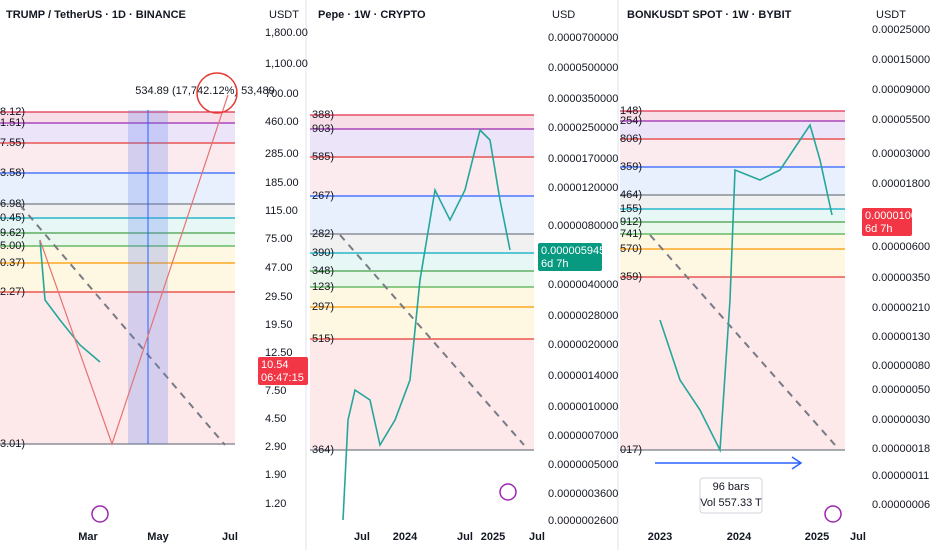 The height and width of the screenshot is (550, 932). What do you see at coordinates (555, 264) in the screenshot?
I see `price-tag-timer: 6d 7h` at bounding box center [555, 264].